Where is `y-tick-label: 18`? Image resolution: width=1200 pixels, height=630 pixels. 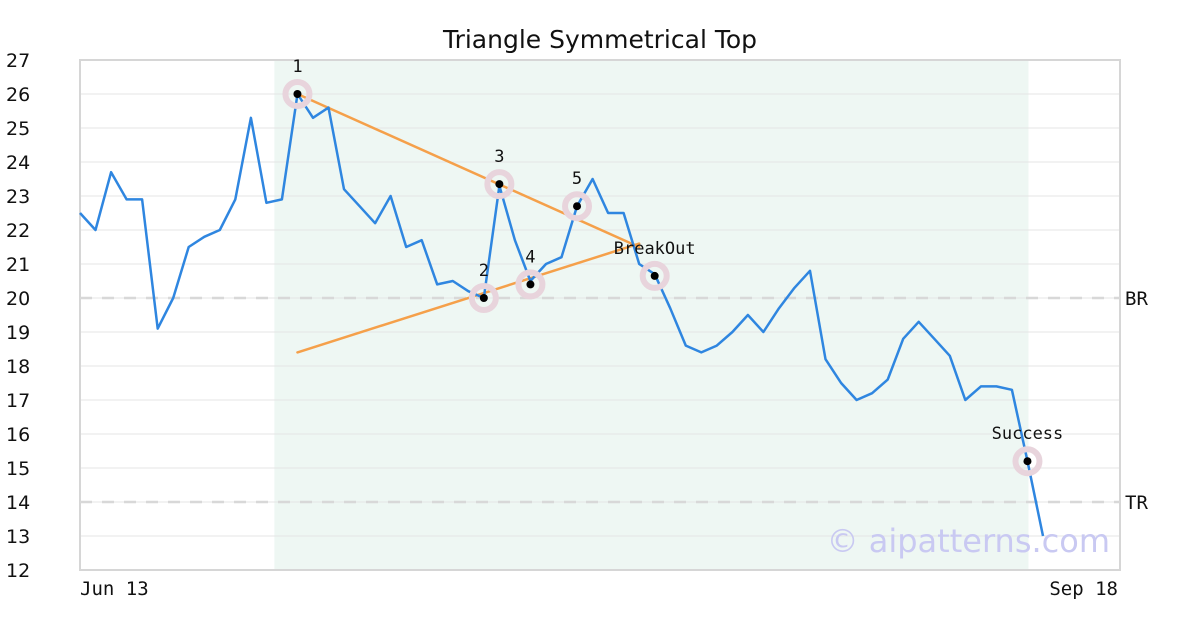
y-tick-label: 18 is located at coordinates (18, 367).